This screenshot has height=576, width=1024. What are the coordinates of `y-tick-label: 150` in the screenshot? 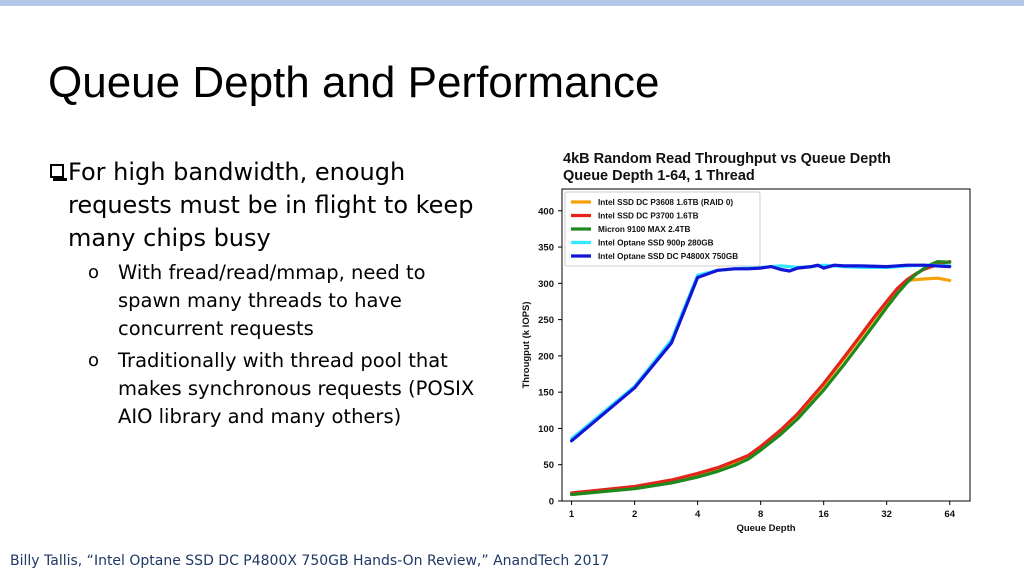 It's located at (546, 393).